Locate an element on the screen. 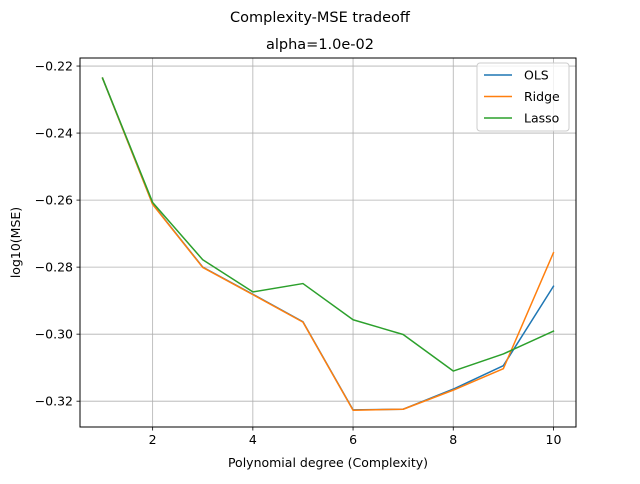 This screenshot has width=640, height=484. x-tick-label: 4 is located at coordinates (253, 439).